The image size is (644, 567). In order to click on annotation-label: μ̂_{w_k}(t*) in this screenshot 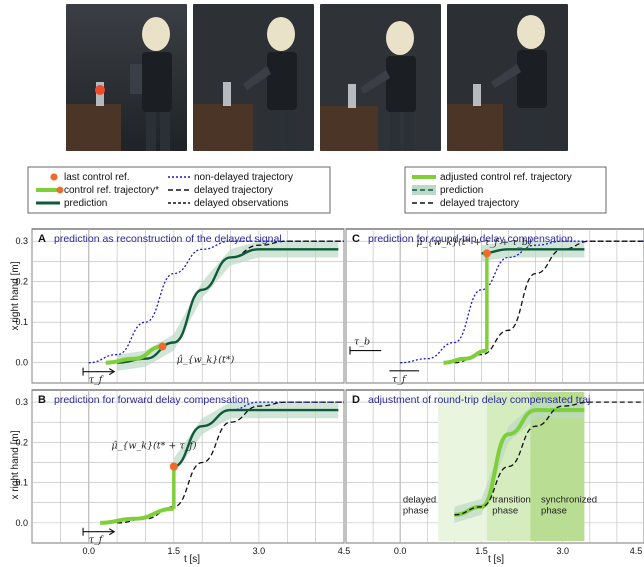, I will do `click(206, 360)`.